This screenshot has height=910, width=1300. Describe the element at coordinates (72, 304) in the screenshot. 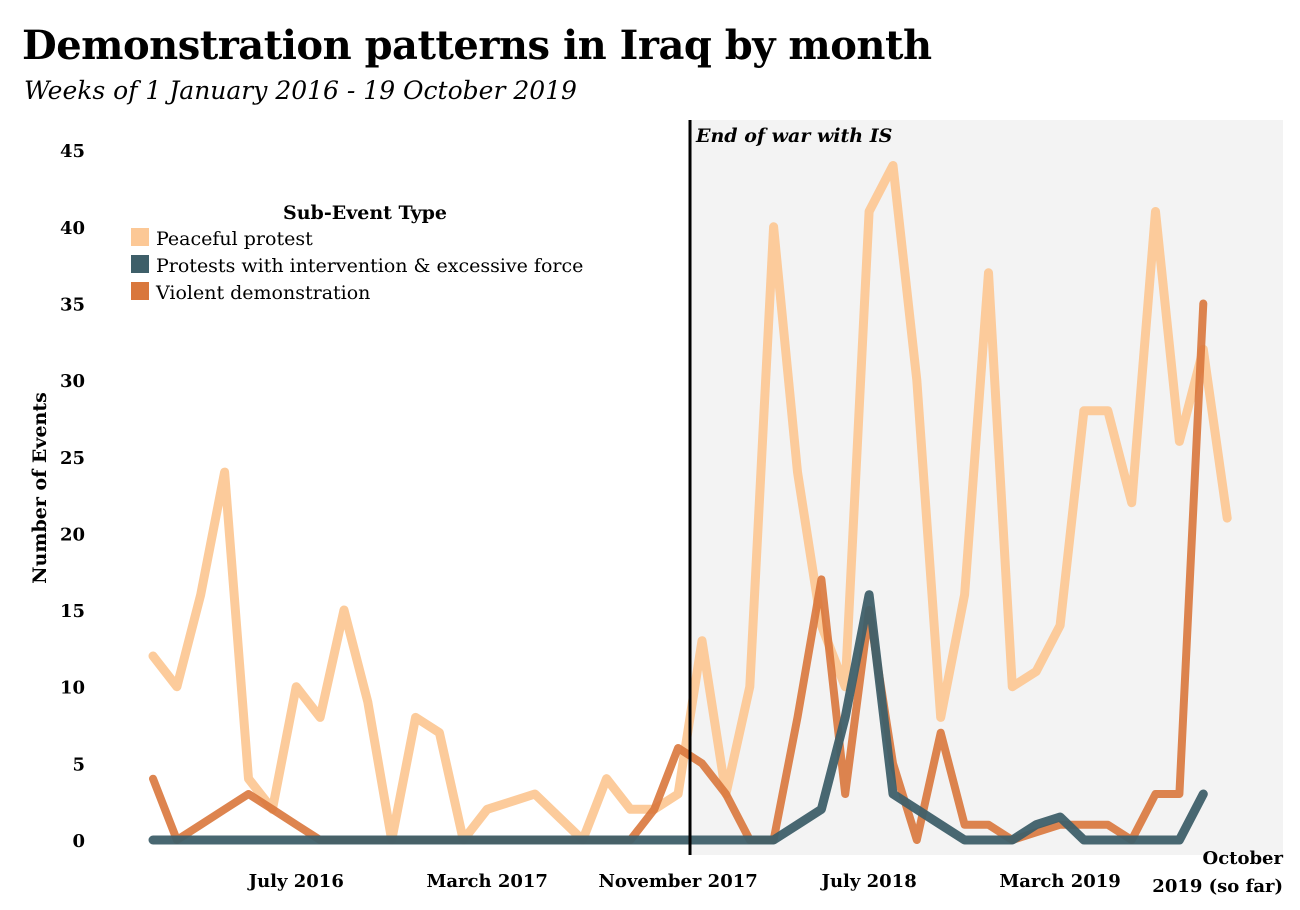

I see `y-tick-label: 35` at that location.